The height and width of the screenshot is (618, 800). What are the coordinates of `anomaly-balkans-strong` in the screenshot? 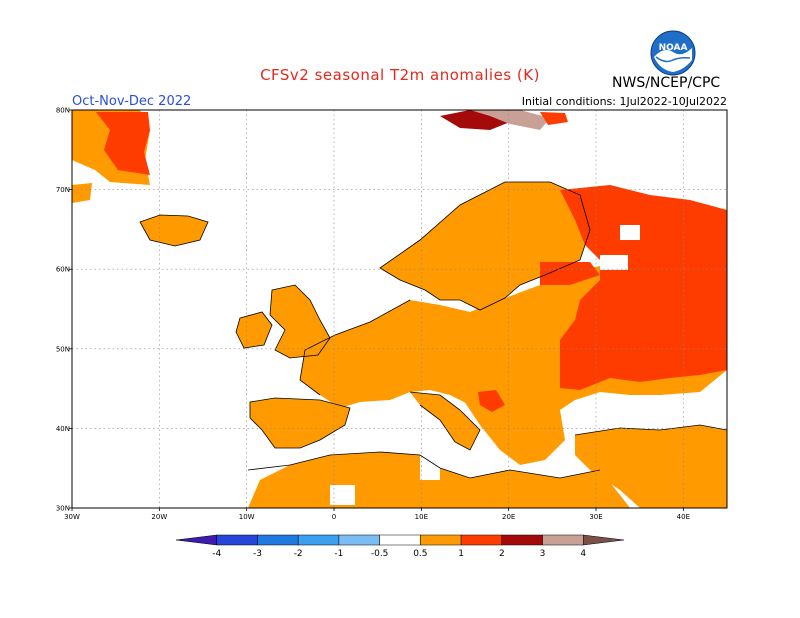 It's located at (491, 401).